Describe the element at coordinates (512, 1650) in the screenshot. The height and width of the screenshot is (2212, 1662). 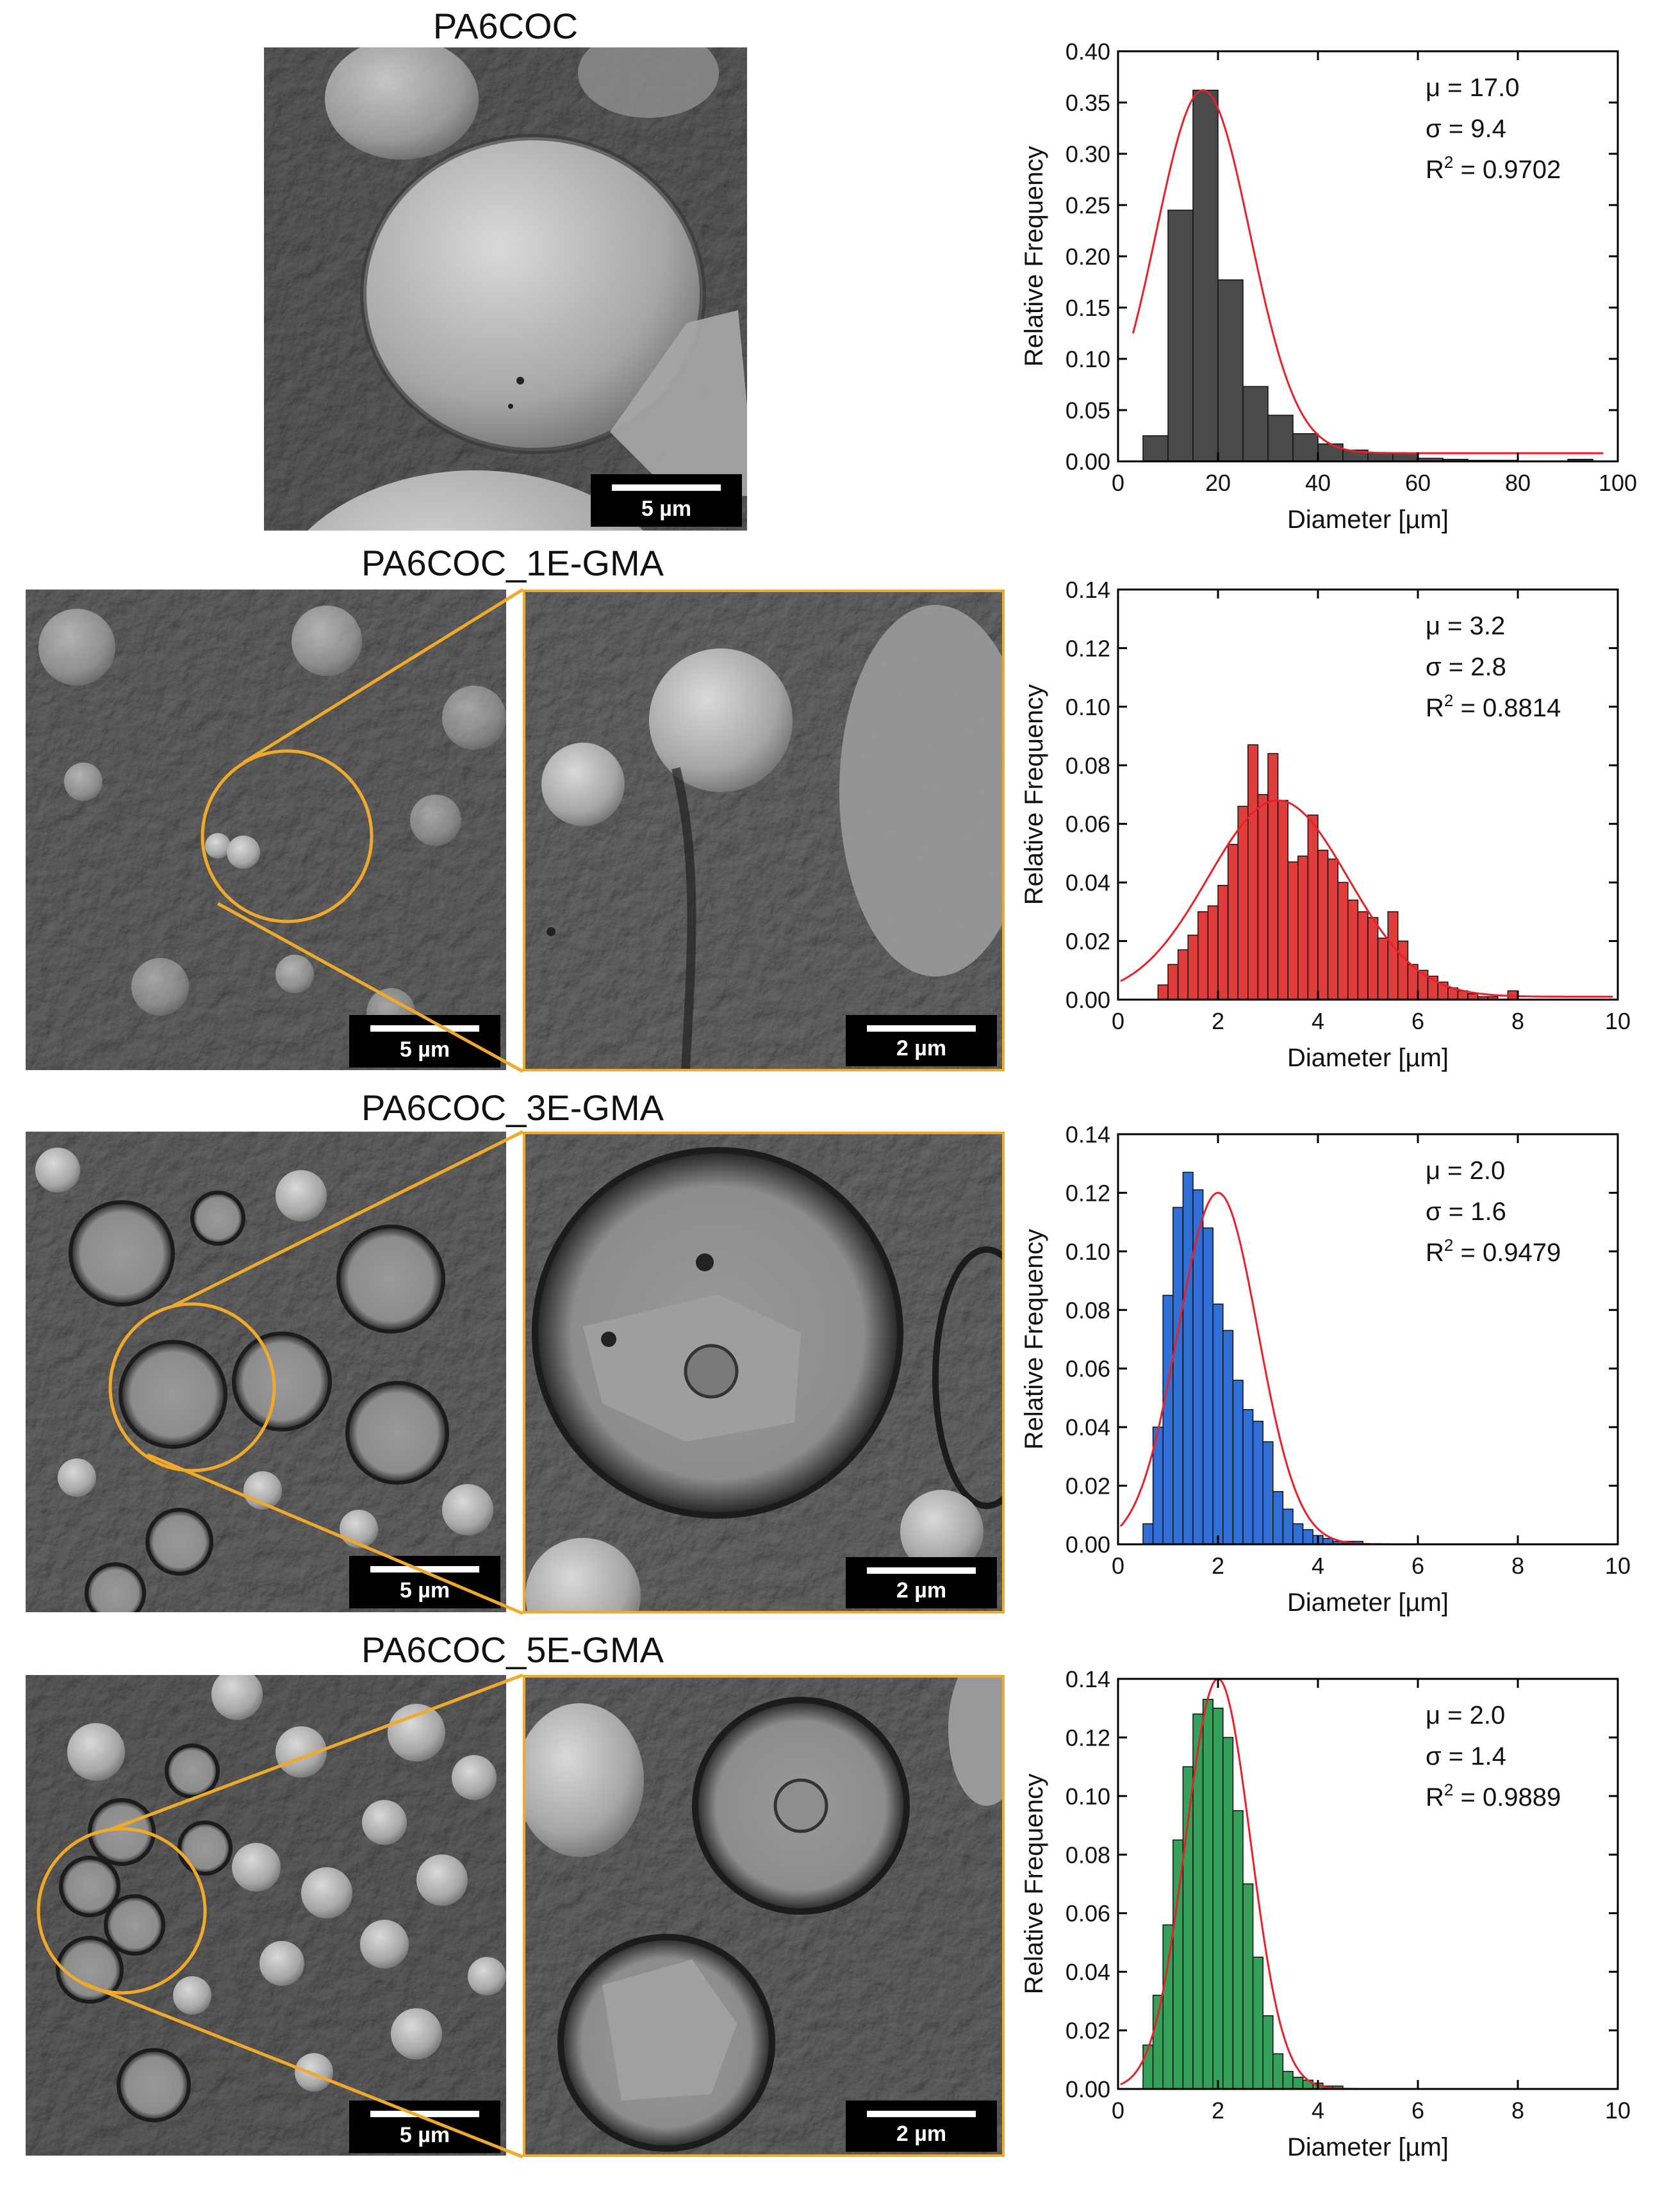
I see `panel-title-5e-gma: PA6COC_5E-GMA` at that location.